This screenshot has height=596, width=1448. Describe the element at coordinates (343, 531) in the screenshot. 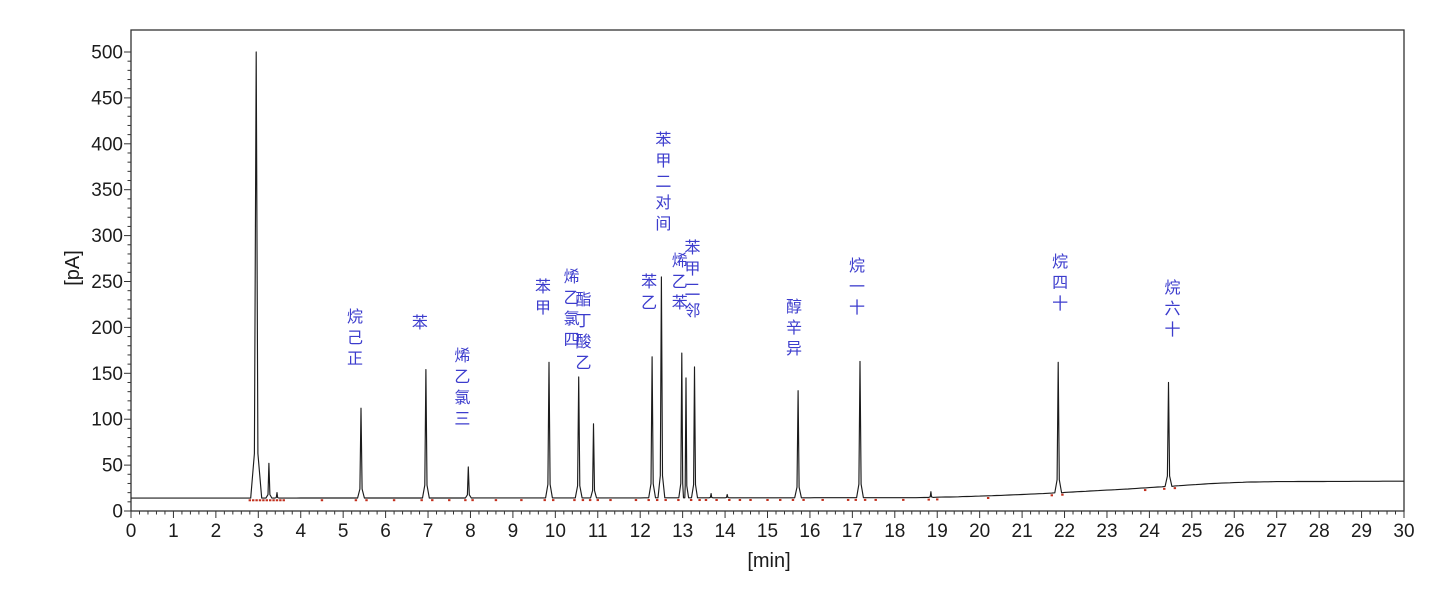

I see `x-tick-label: 5` at that location.